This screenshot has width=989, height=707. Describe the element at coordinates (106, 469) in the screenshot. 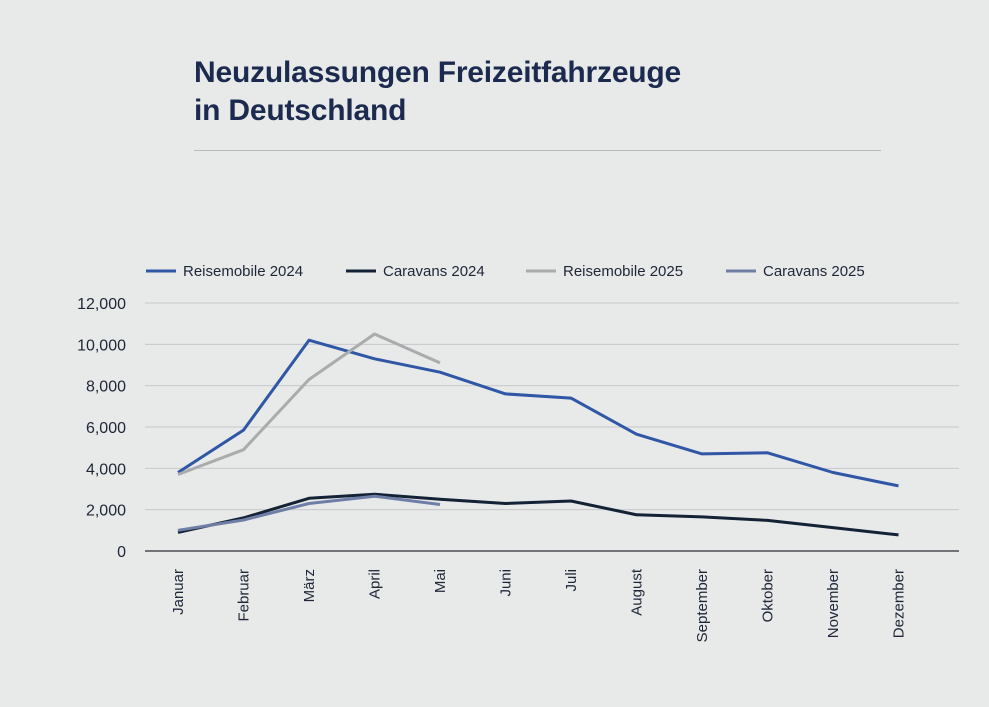

I see `y-tick-label: 4,000` at that location.